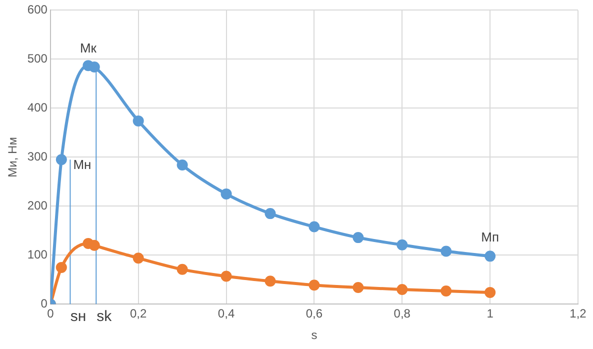 The height and width of the screenshot is (349, 593). Describe the element at coordinates (314, 313) in the screenshot. I see `x-tick-label: 0,6` at that location.